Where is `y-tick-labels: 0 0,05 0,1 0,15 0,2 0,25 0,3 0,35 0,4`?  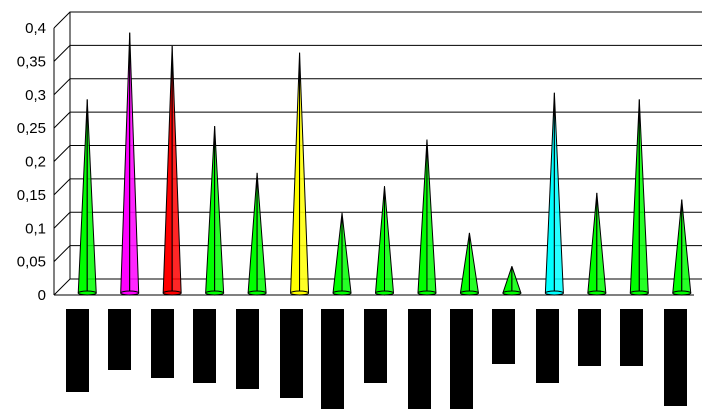 y-tick-labels: 0 0,05 0,1 0,15 0,2 0,25 0,3 0,35 0,4 is located at coordinates (31, 162).